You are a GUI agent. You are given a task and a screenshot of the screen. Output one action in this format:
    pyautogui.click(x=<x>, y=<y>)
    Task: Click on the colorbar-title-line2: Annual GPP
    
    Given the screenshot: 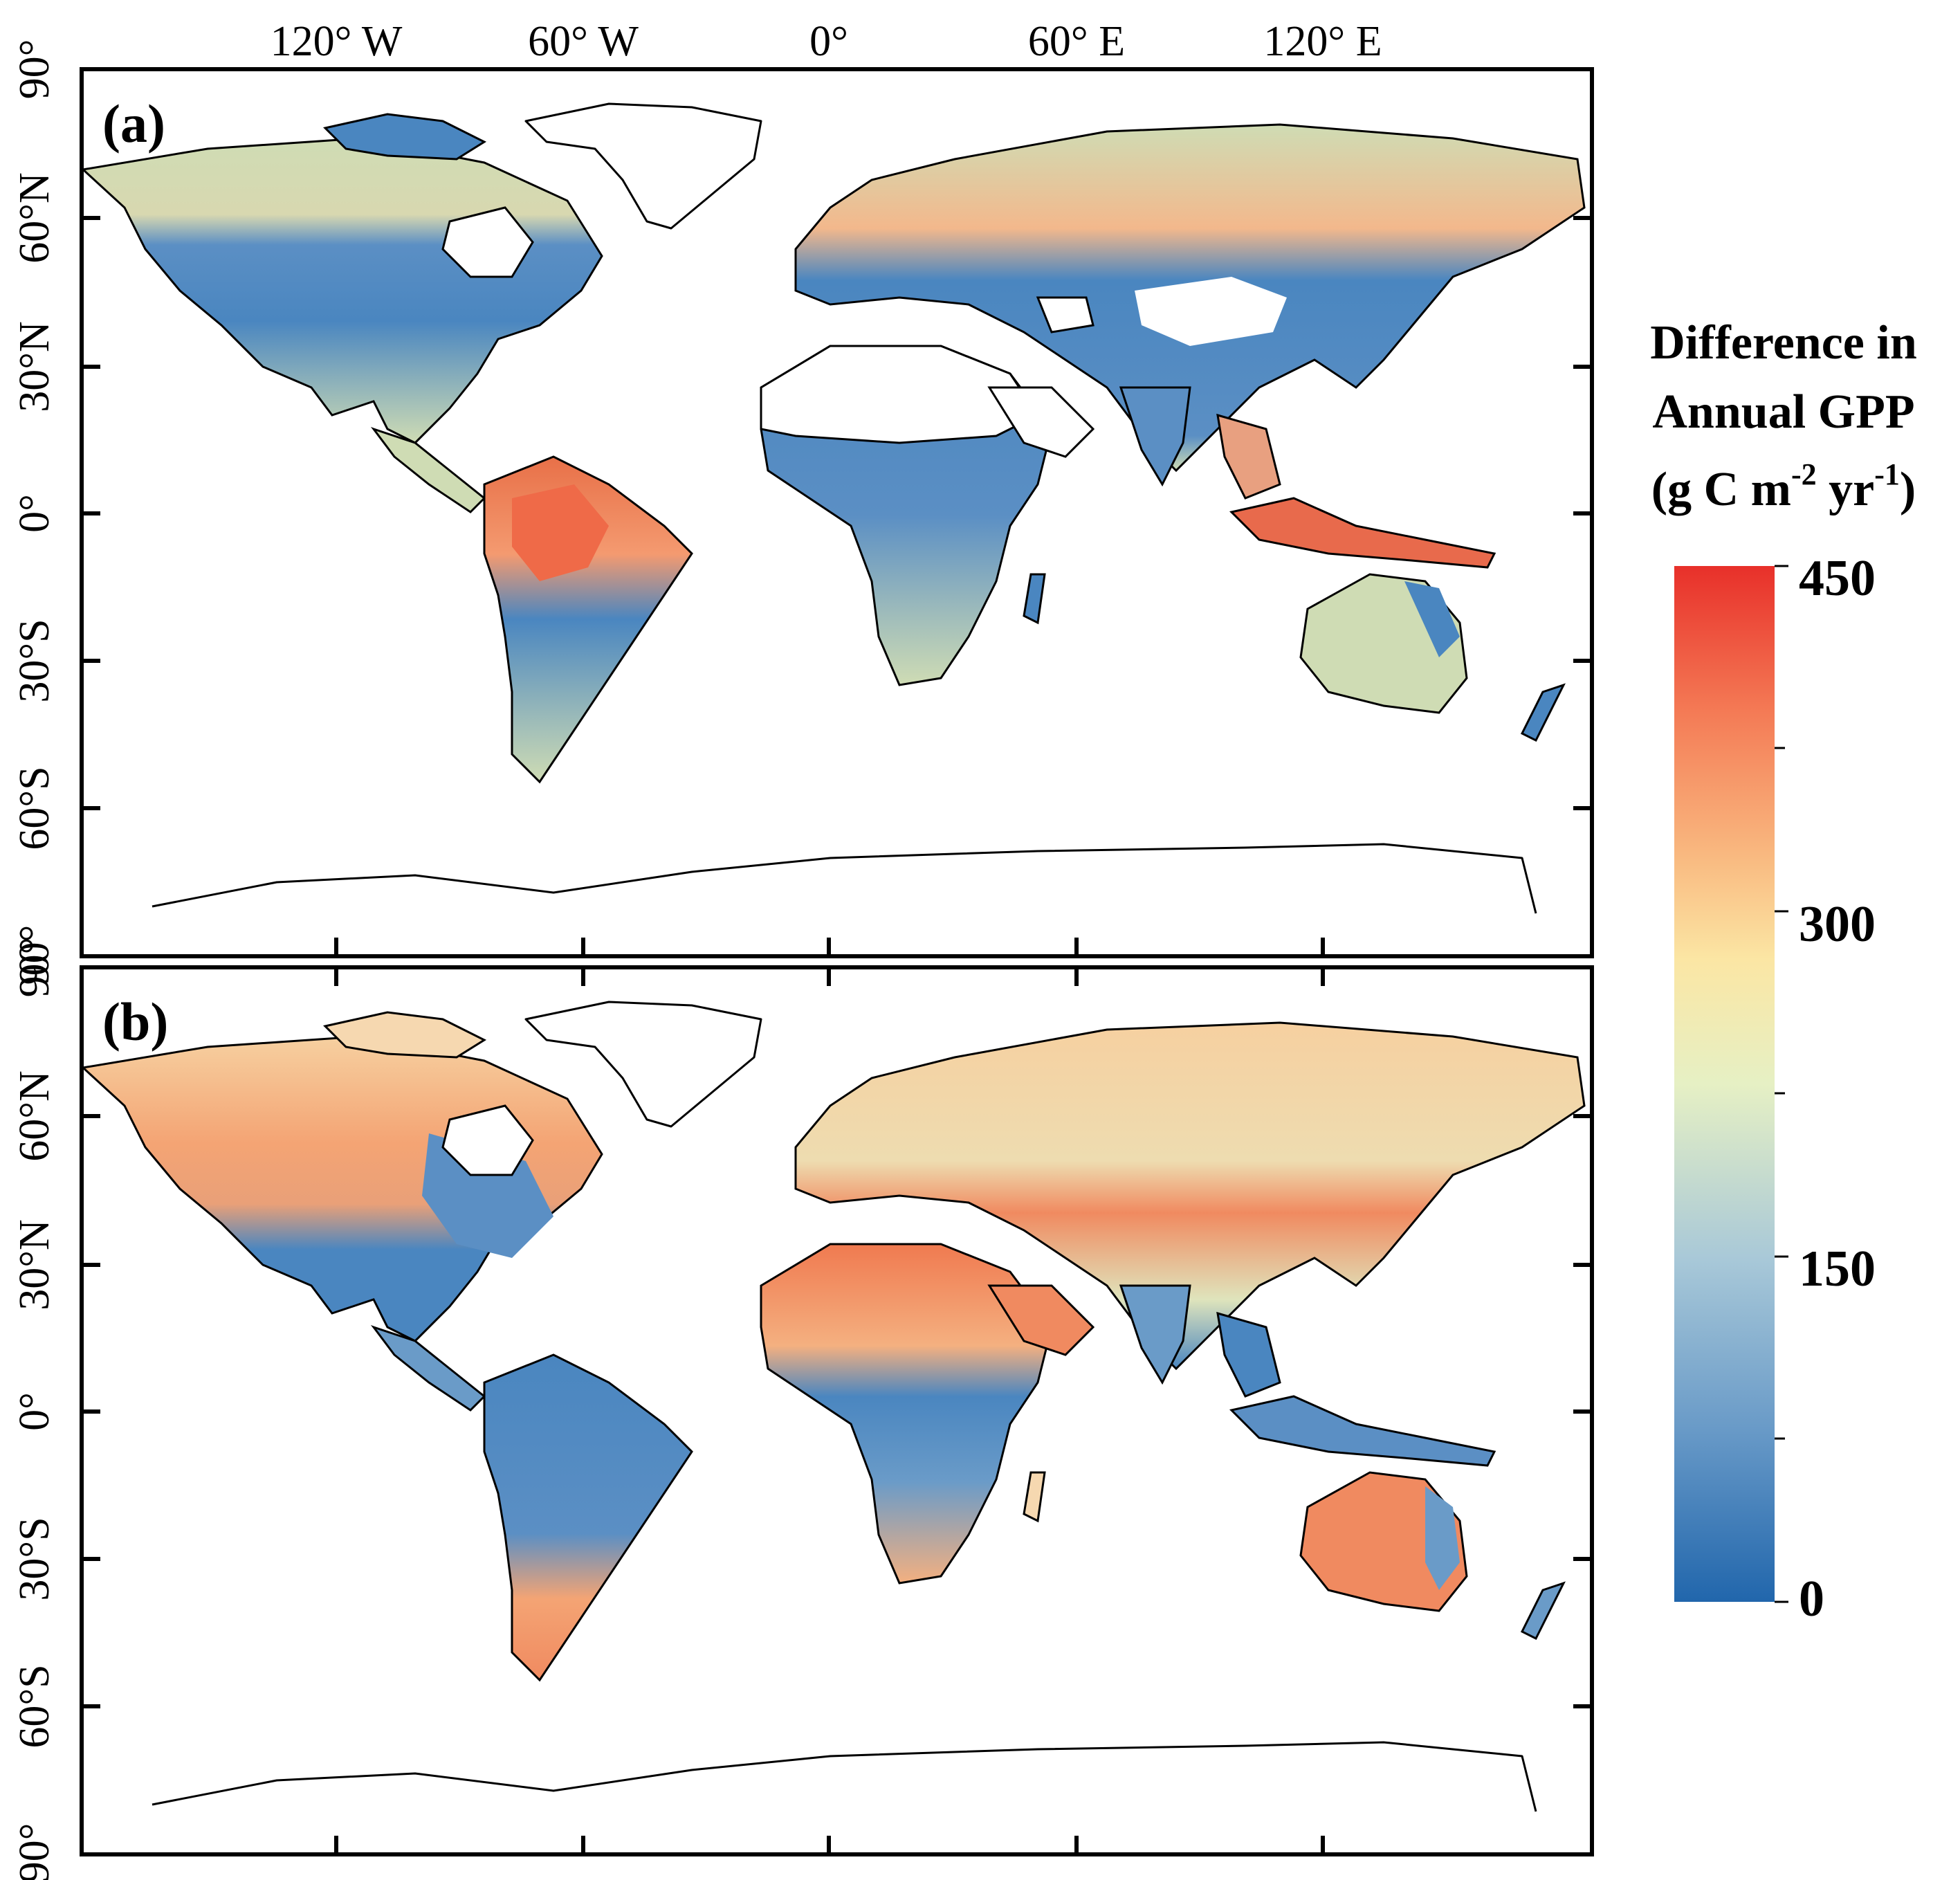 What is the action you would take?
    pyautogui.click(x=1783, y=412)
    